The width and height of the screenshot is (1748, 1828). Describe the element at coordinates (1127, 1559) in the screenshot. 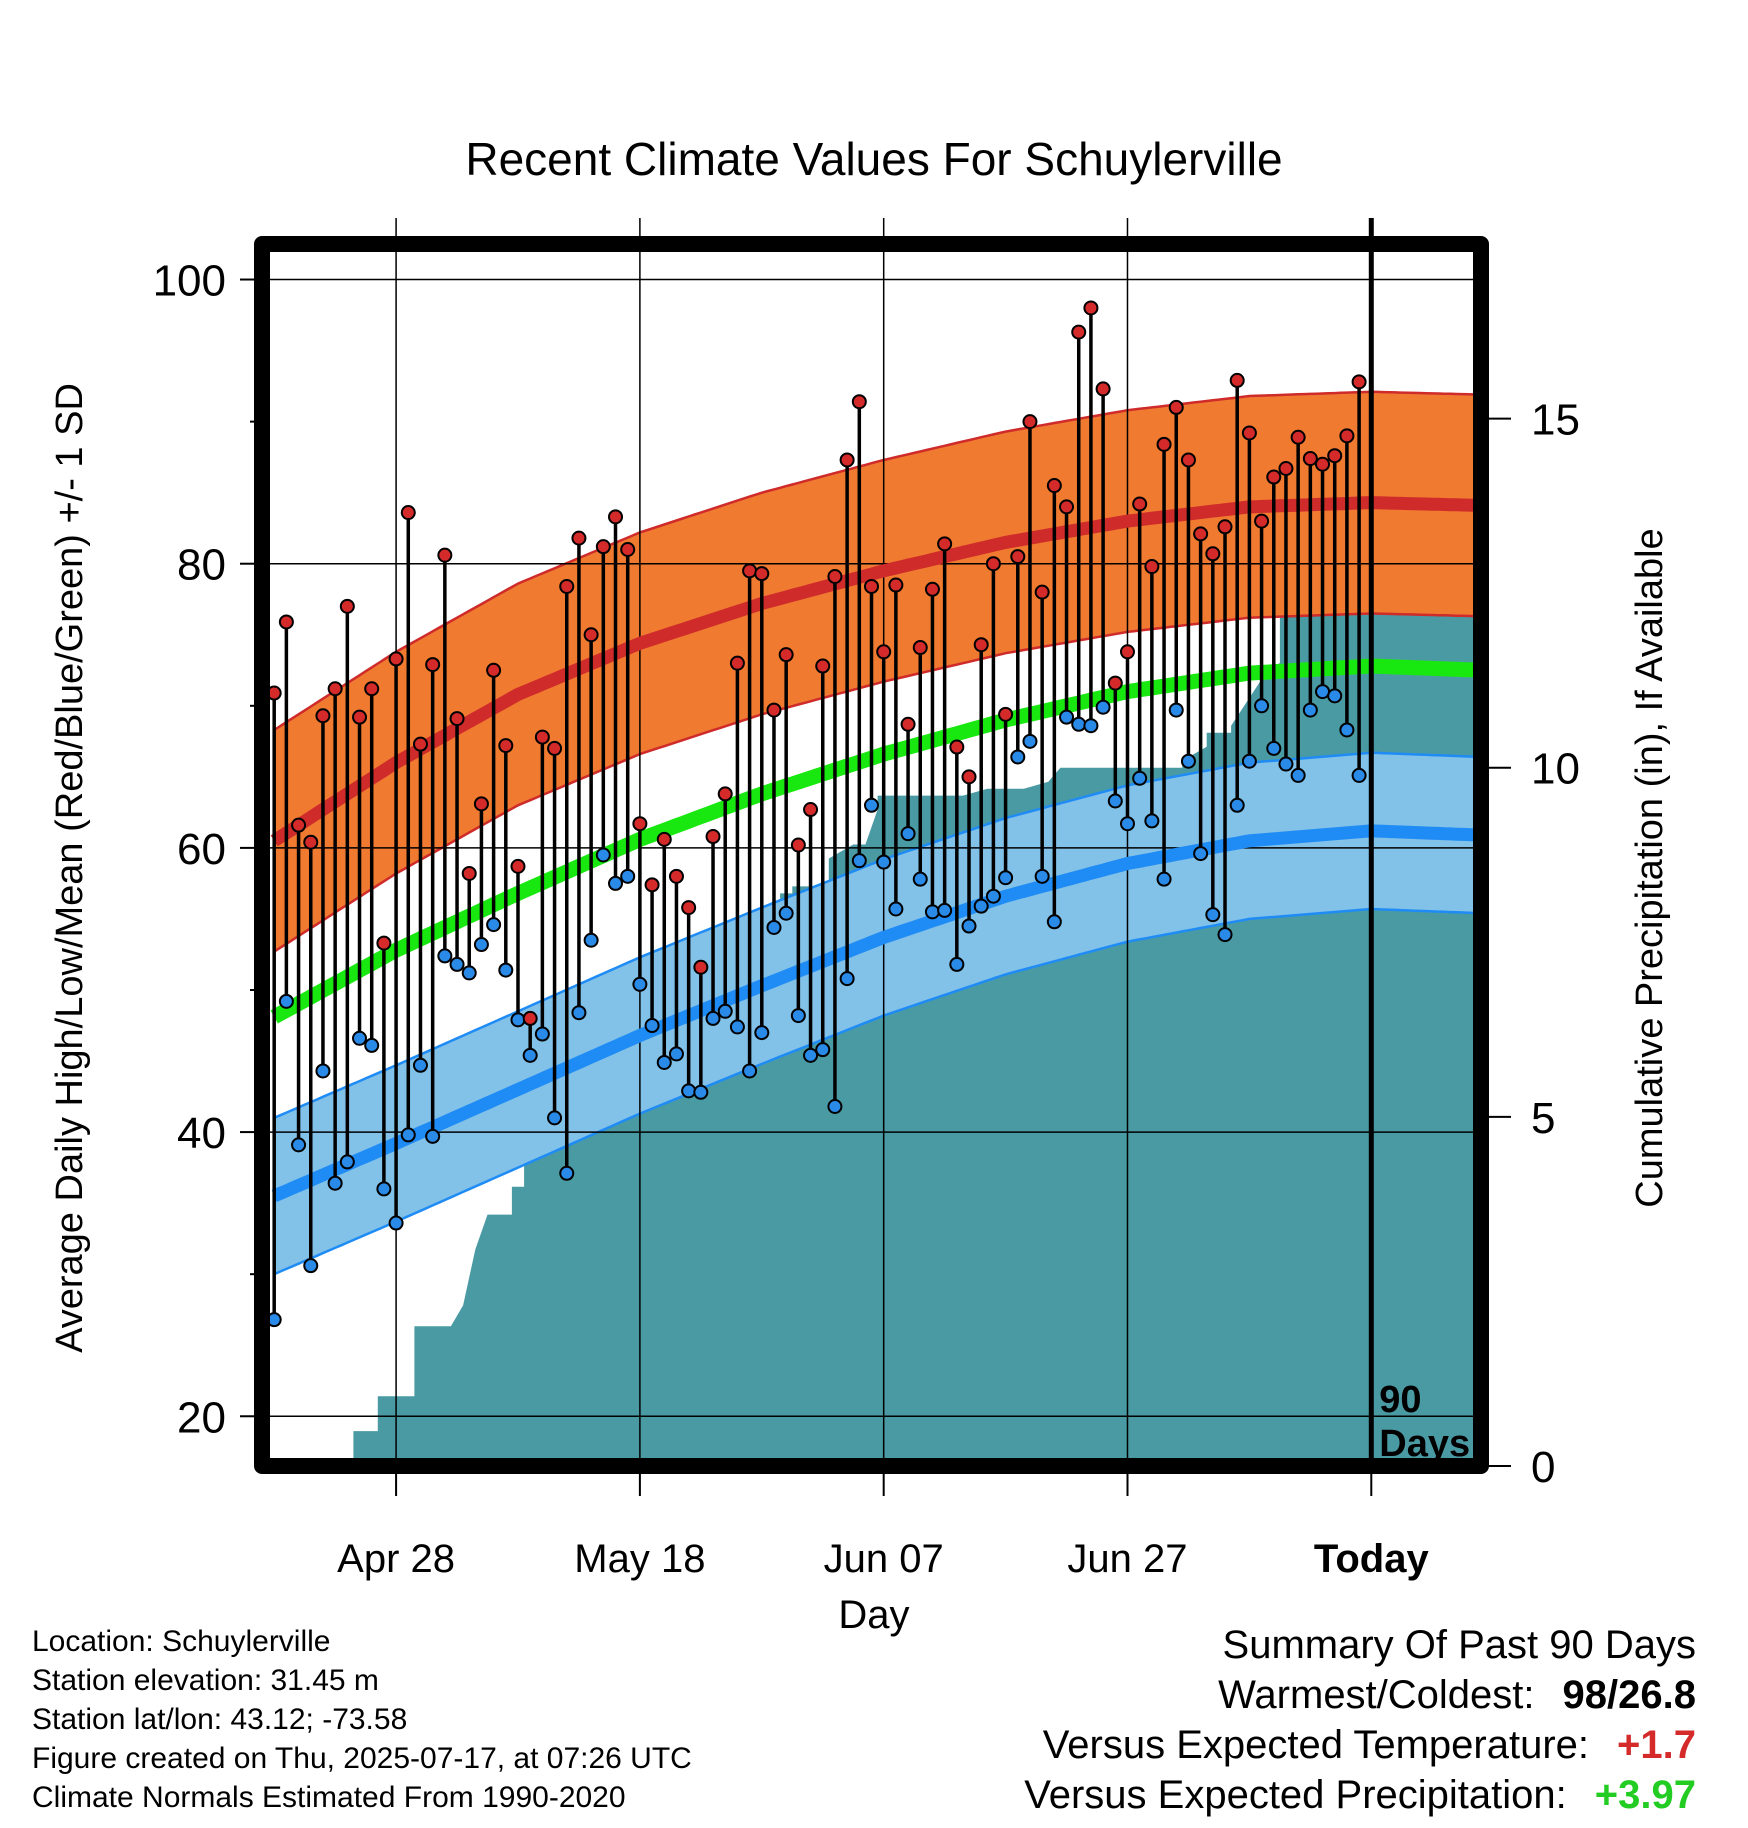

I see `x-tick-label: Jun 27` at that location.